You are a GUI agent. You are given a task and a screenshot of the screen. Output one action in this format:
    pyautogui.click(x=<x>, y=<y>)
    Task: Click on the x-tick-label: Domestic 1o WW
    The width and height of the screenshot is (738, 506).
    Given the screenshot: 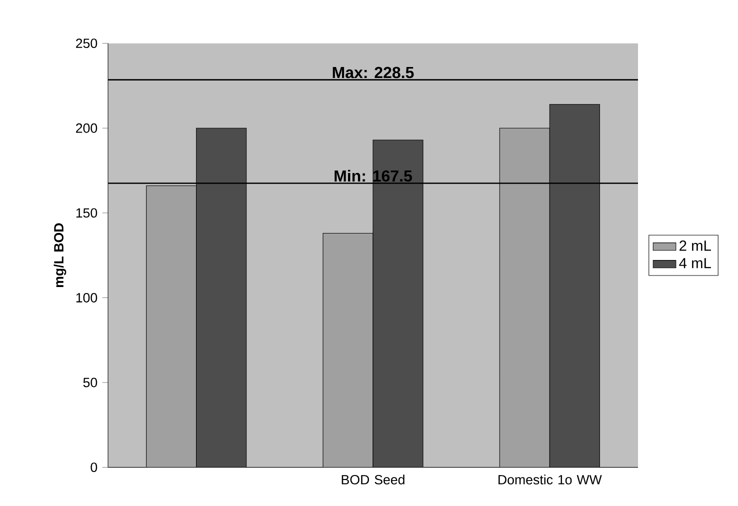 What is the action you would take?
    pyautogui.click(x=550, y=479)
    